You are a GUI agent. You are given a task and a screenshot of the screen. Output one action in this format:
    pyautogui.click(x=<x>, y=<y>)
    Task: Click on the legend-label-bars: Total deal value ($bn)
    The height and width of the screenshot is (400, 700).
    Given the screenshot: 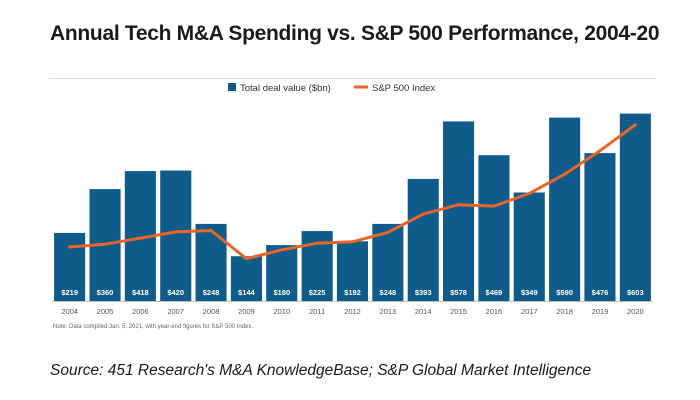 What is the action you would take?
    pyautogui.click(x=285, y=88)
    